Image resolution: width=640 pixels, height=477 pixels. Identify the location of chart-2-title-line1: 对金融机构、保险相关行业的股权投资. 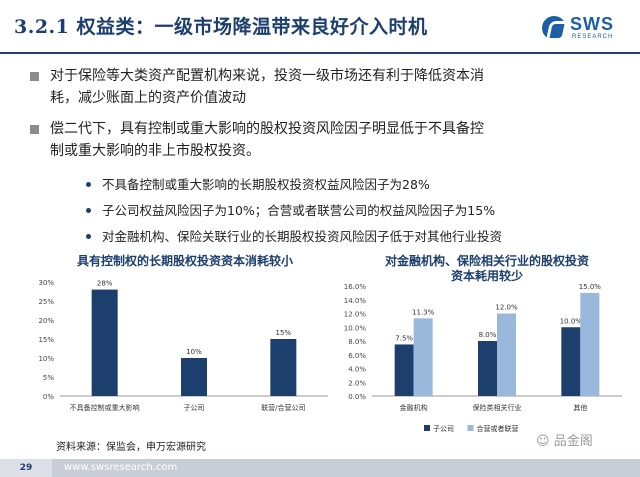
(486, 261).